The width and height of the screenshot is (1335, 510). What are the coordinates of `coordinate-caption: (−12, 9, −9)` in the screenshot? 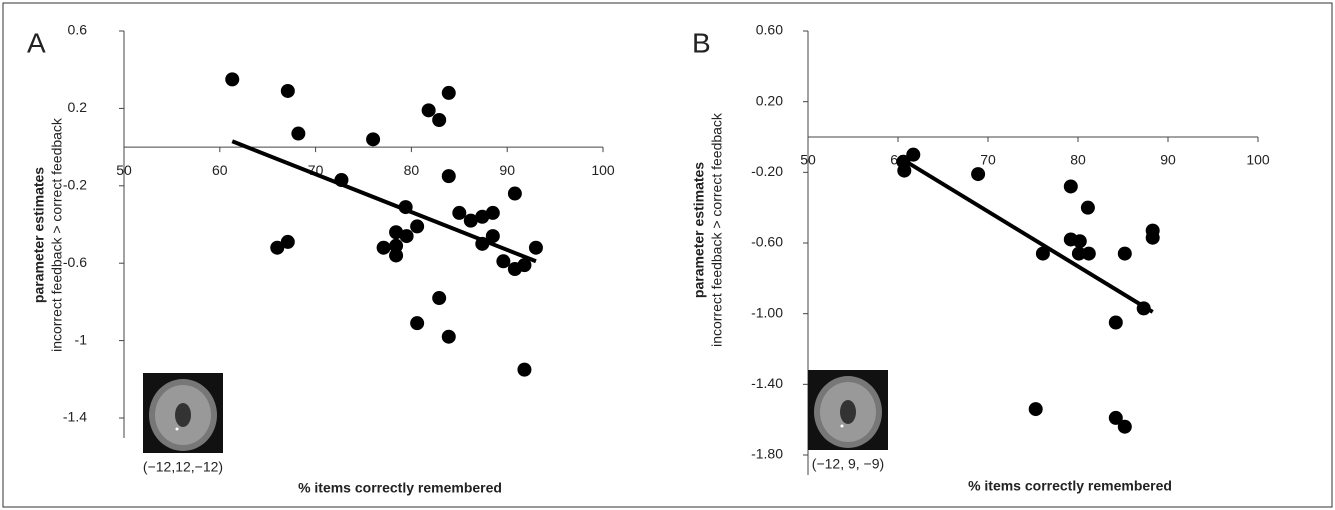 It's located at (848, 464).